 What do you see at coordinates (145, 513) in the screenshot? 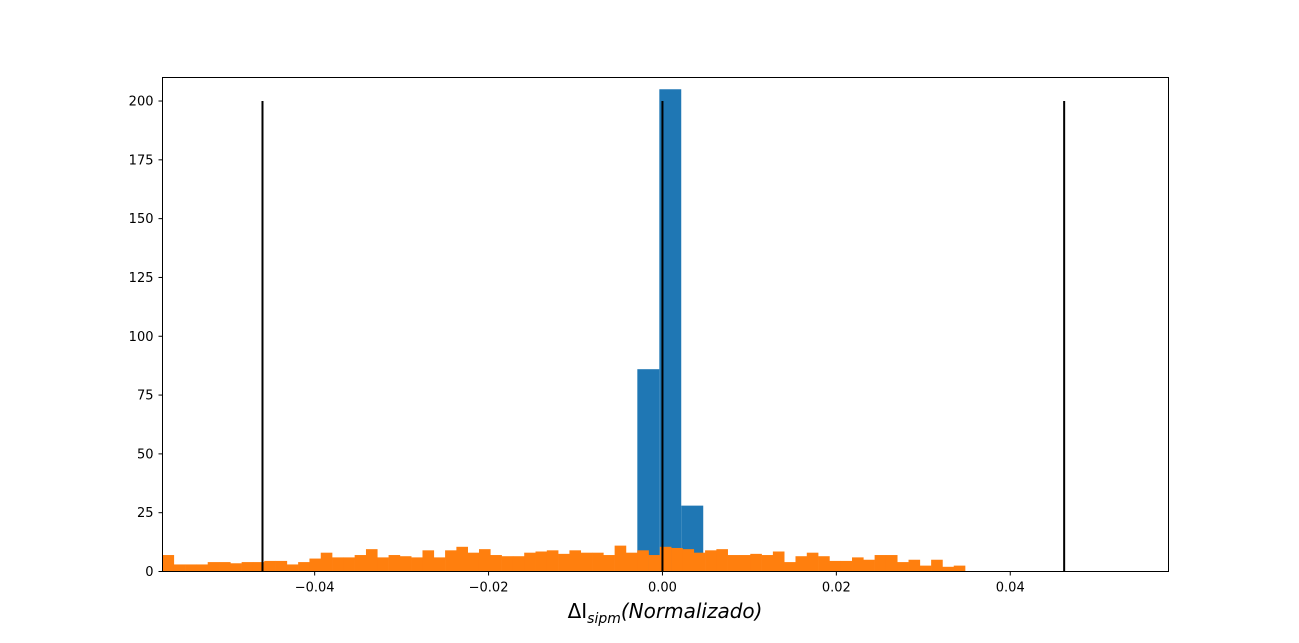
I see `y-tick-label: 25` at bounding box center [145, 513].